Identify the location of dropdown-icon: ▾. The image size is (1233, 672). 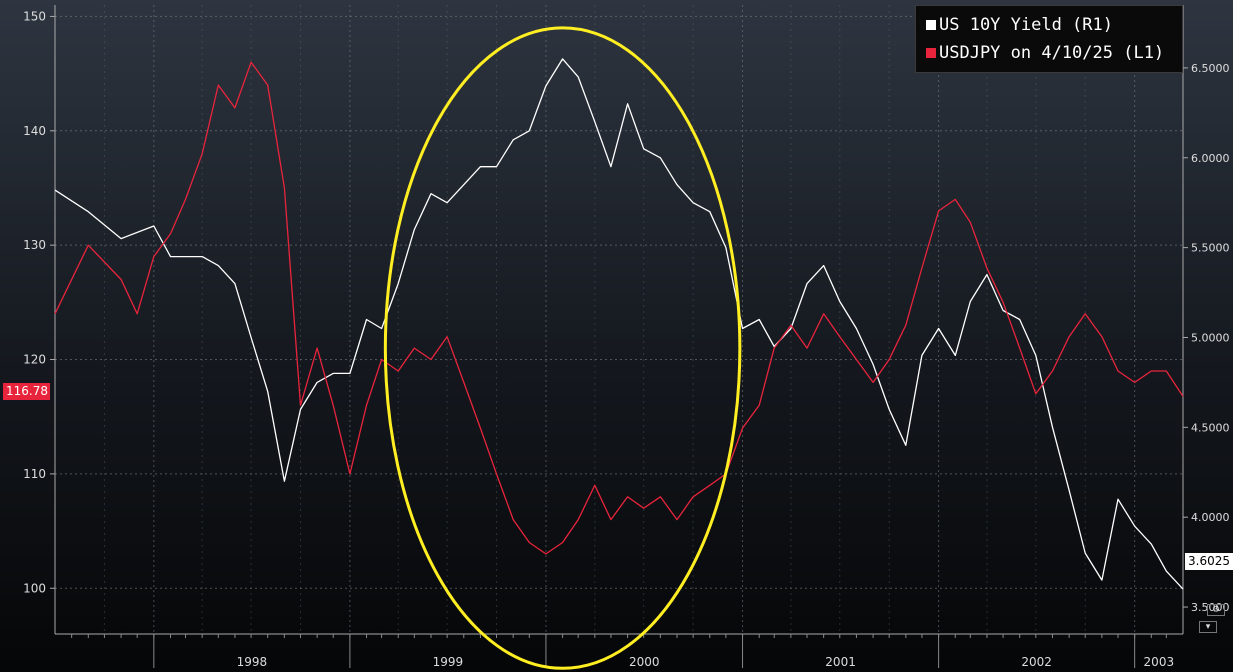
(1208, 627).